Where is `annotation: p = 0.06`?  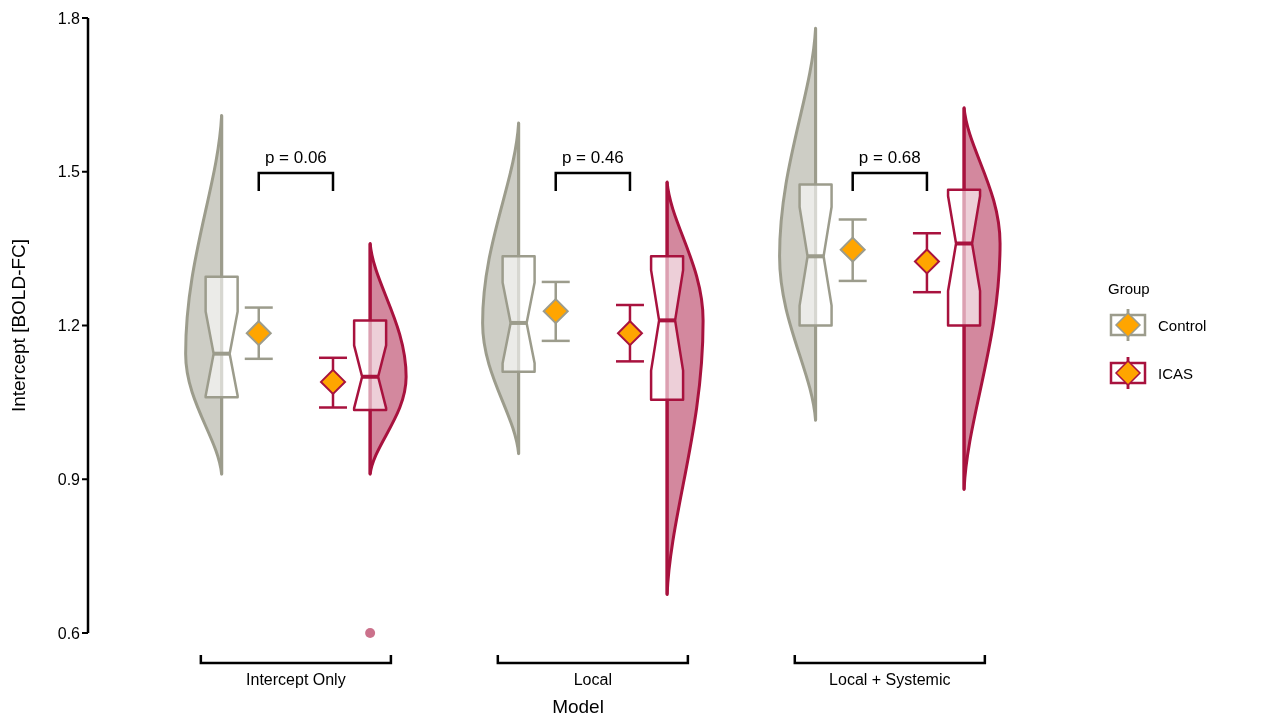 annotation: p = 0.06 is located at coordinates (295, 157).